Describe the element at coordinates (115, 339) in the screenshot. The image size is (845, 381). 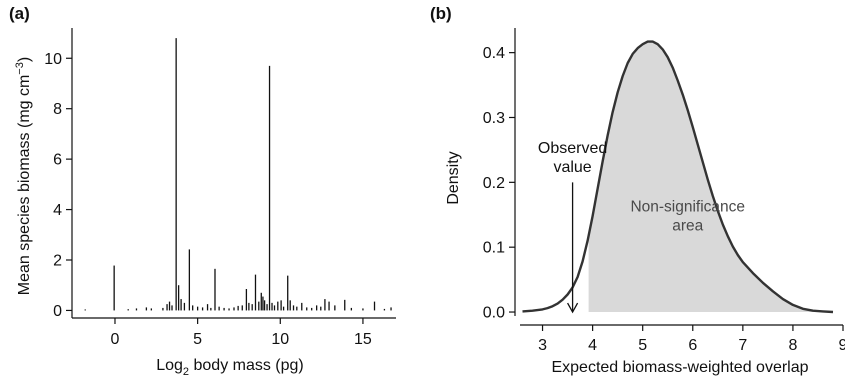
I see `x-tick-label: 0` at that location.